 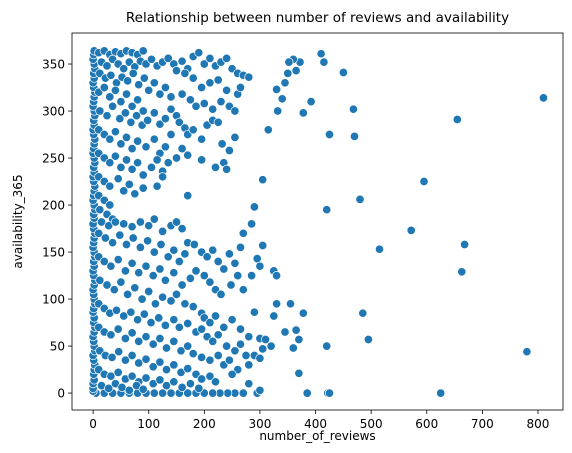 I want to click on y-tick-label: 150, so click(x=53, y=253).